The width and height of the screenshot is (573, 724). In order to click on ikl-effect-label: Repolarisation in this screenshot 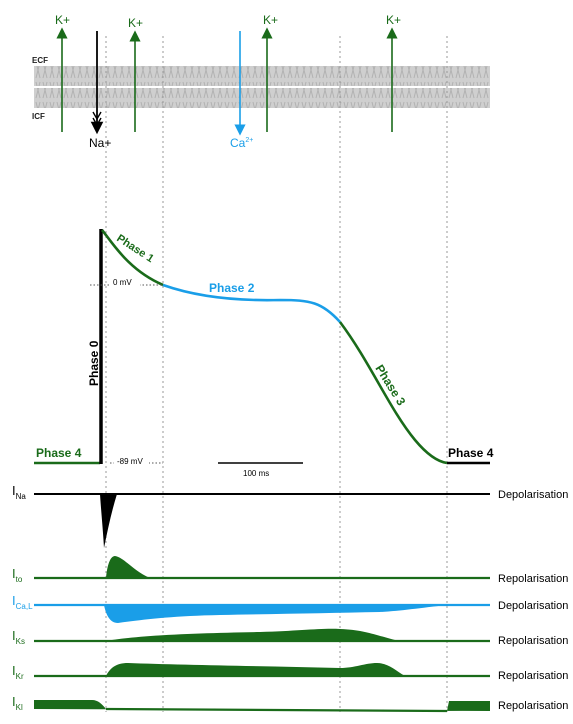, I will do `click(533, 706)`.